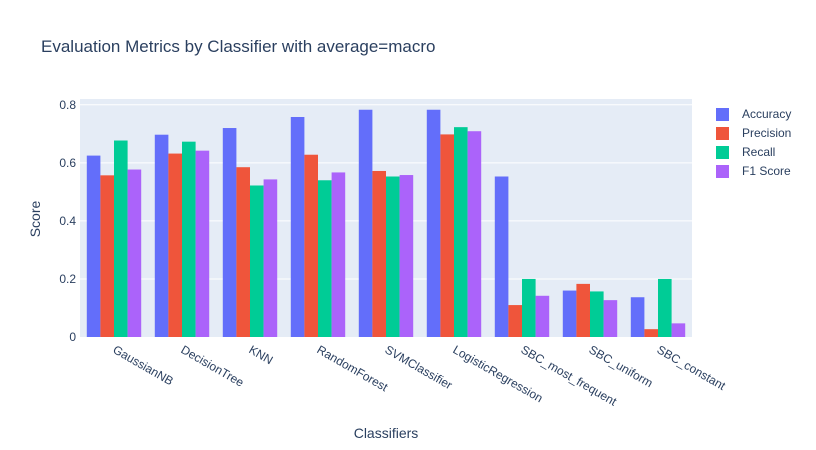 The image size is (816, 450). Describe the element at coordinates (386, 433) in the screenshot. I see `x-axis-title: Classifiers` at that location.